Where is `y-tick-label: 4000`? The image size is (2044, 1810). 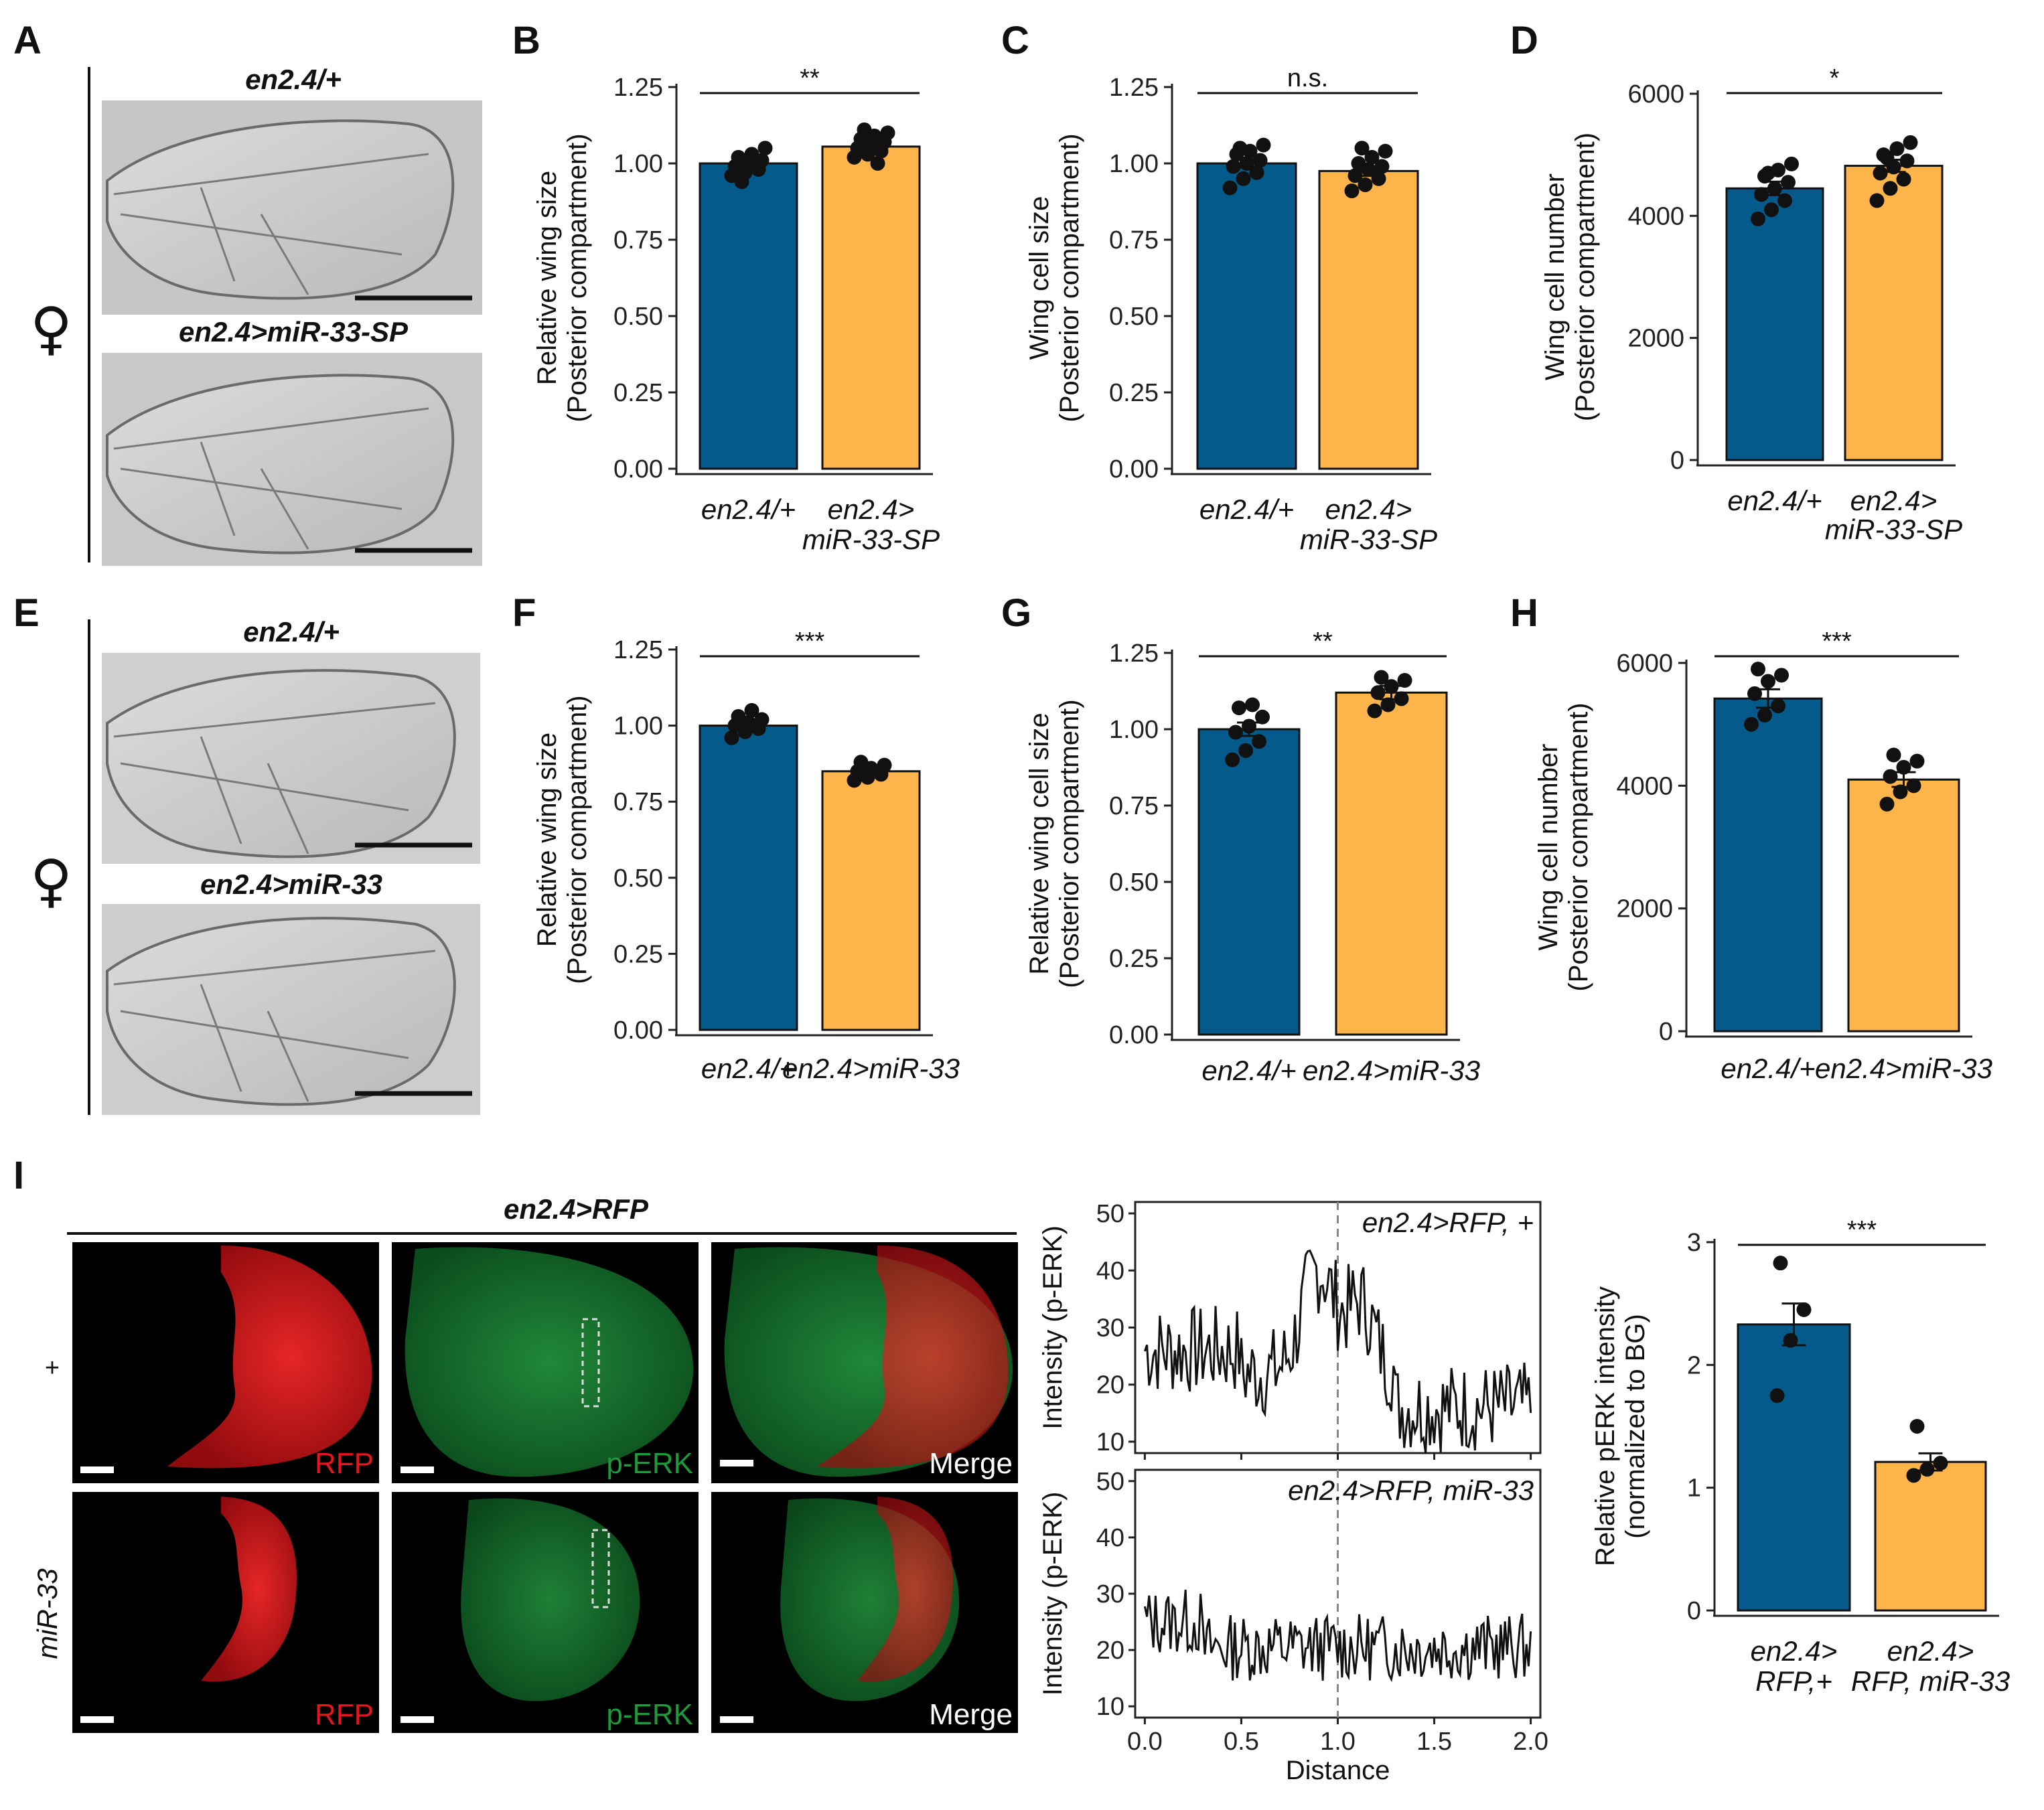 y-tick-label: 4000 is located at coordinates (1644, 786).